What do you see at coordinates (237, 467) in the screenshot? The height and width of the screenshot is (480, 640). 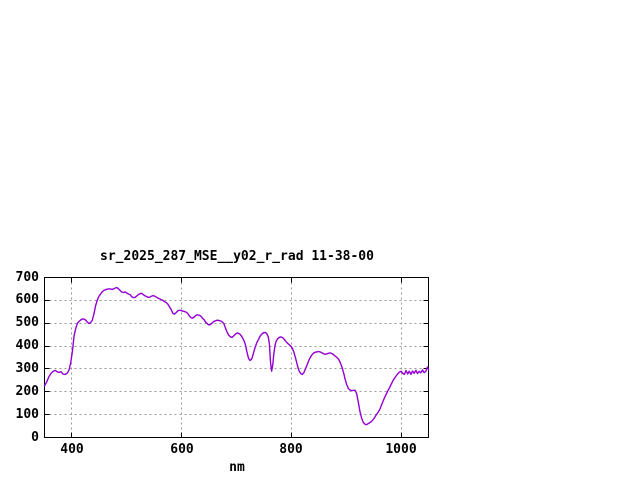 I see `x-axis-title: nm` at bounding box center [237, 467].